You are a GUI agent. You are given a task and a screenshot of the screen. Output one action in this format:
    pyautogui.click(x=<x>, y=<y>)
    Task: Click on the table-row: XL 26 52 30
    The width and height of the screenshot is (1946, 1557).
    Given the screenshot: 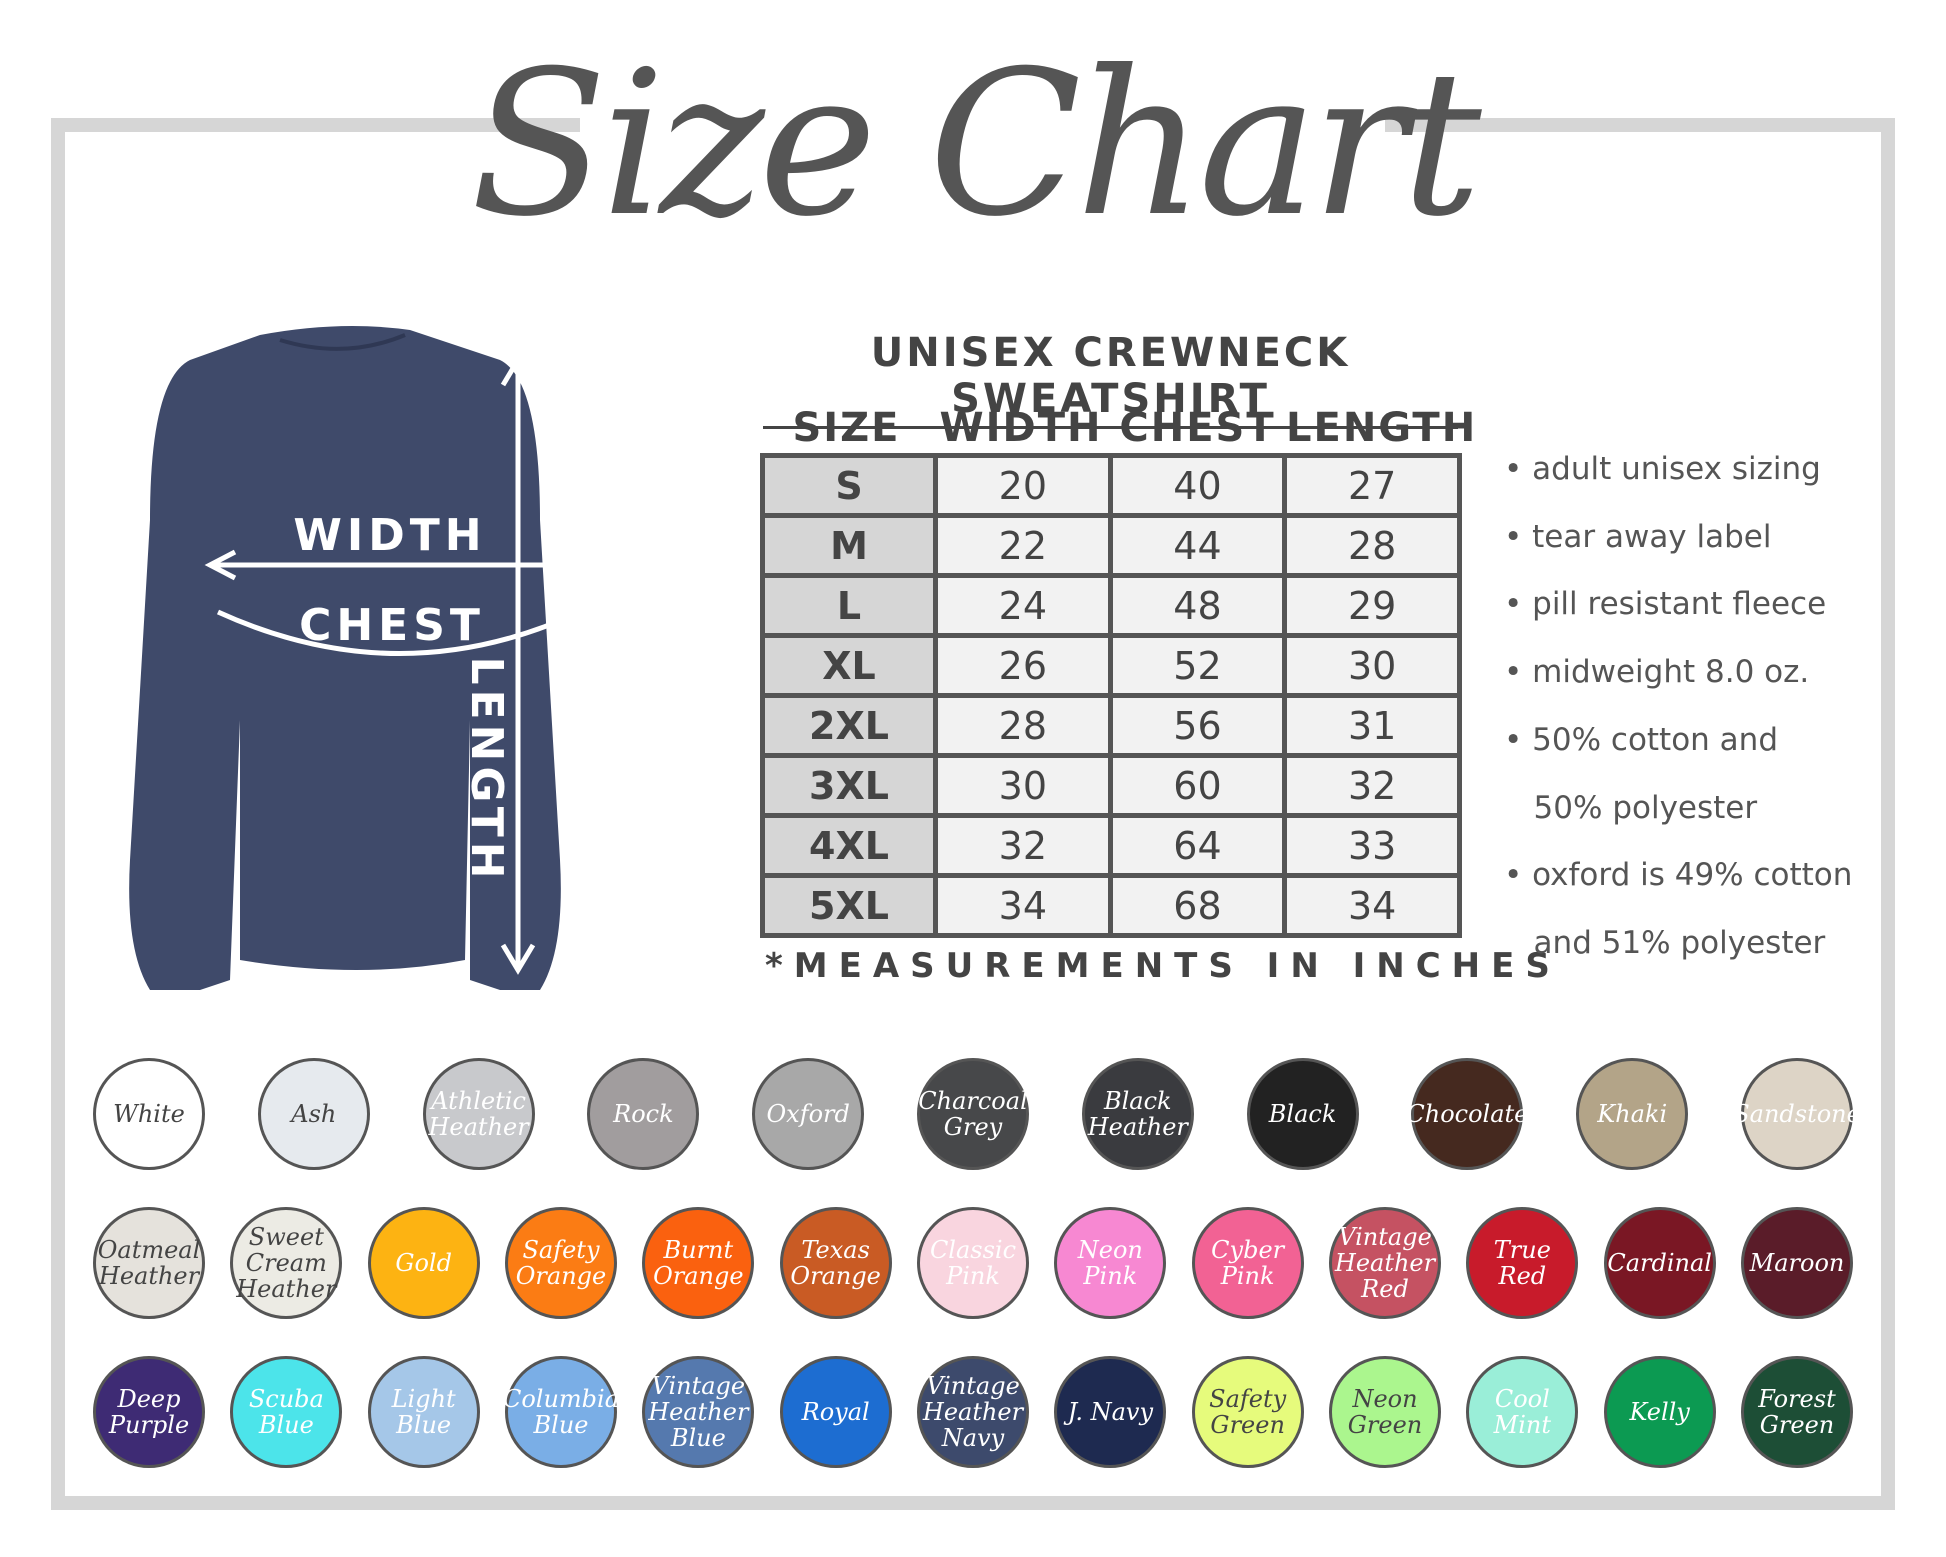 What is the action you would take?
    pyautogui.click(x=1111, y=665)
    